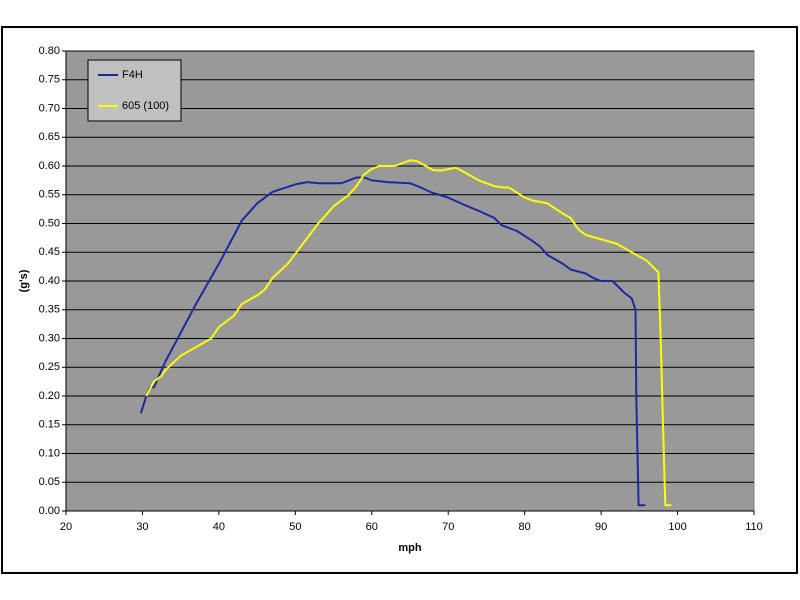 Image resolution: width=800 pixels, height=600 pixels. Describe the element at coordinates (49, 396) in the screenshot. I see `y-tick-label: 0.20` at that location.